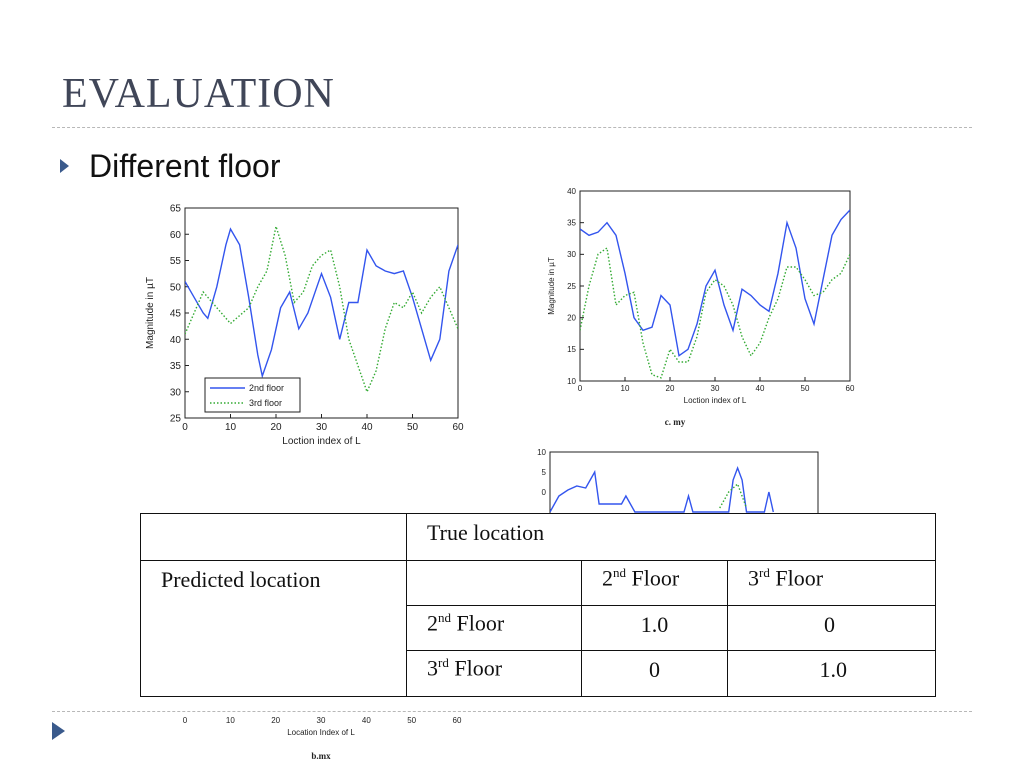 The width and height of the screenshot is (1024, 770). I want to click on y-tick-label: 55, so click(176, 261).